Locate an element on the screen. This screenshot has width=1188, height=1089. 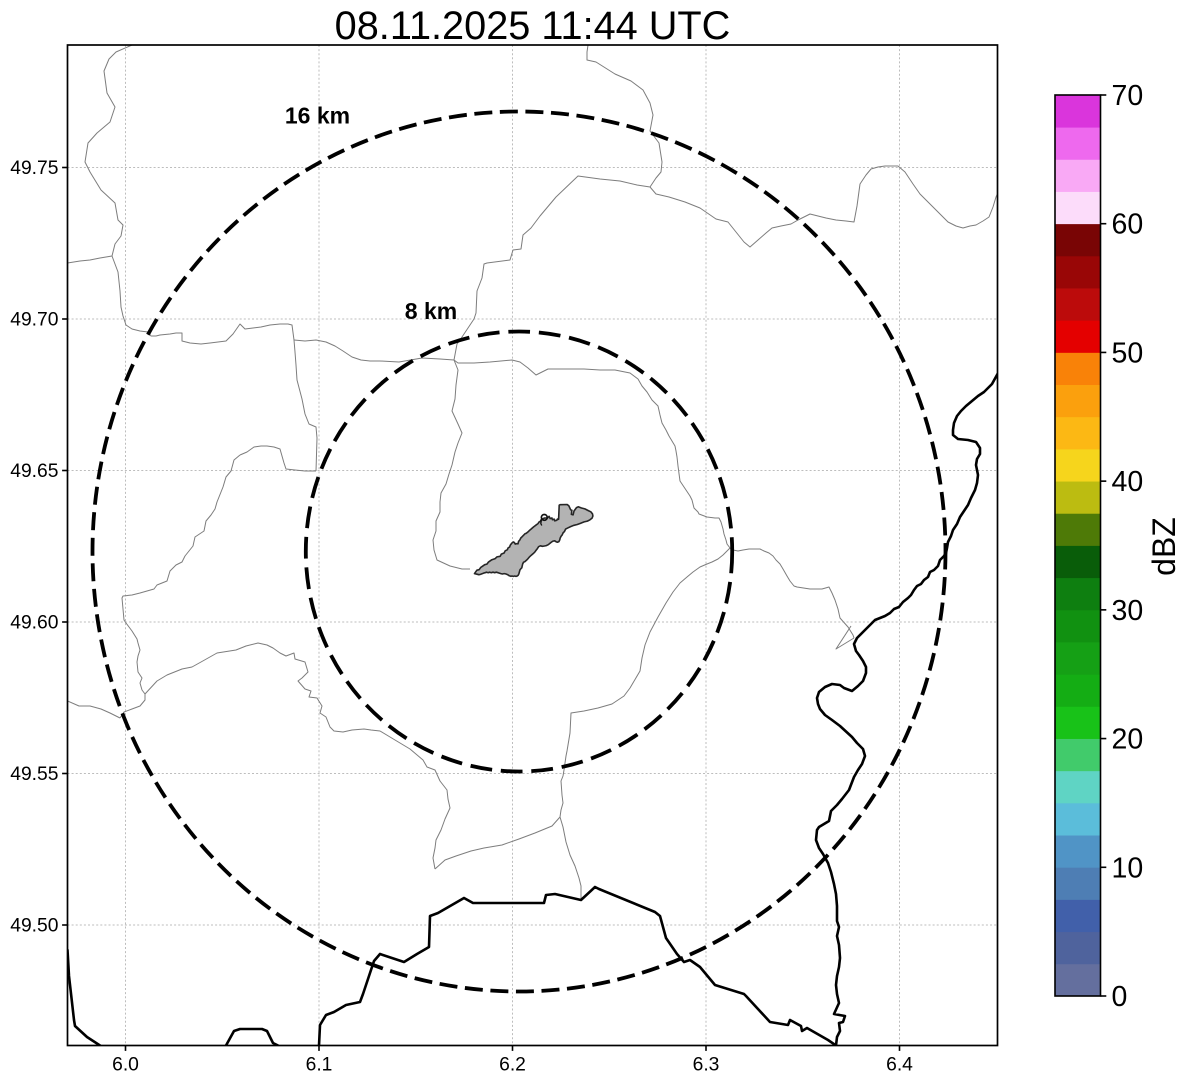
svg-text: 8 km is located at coordinates (431, 311).